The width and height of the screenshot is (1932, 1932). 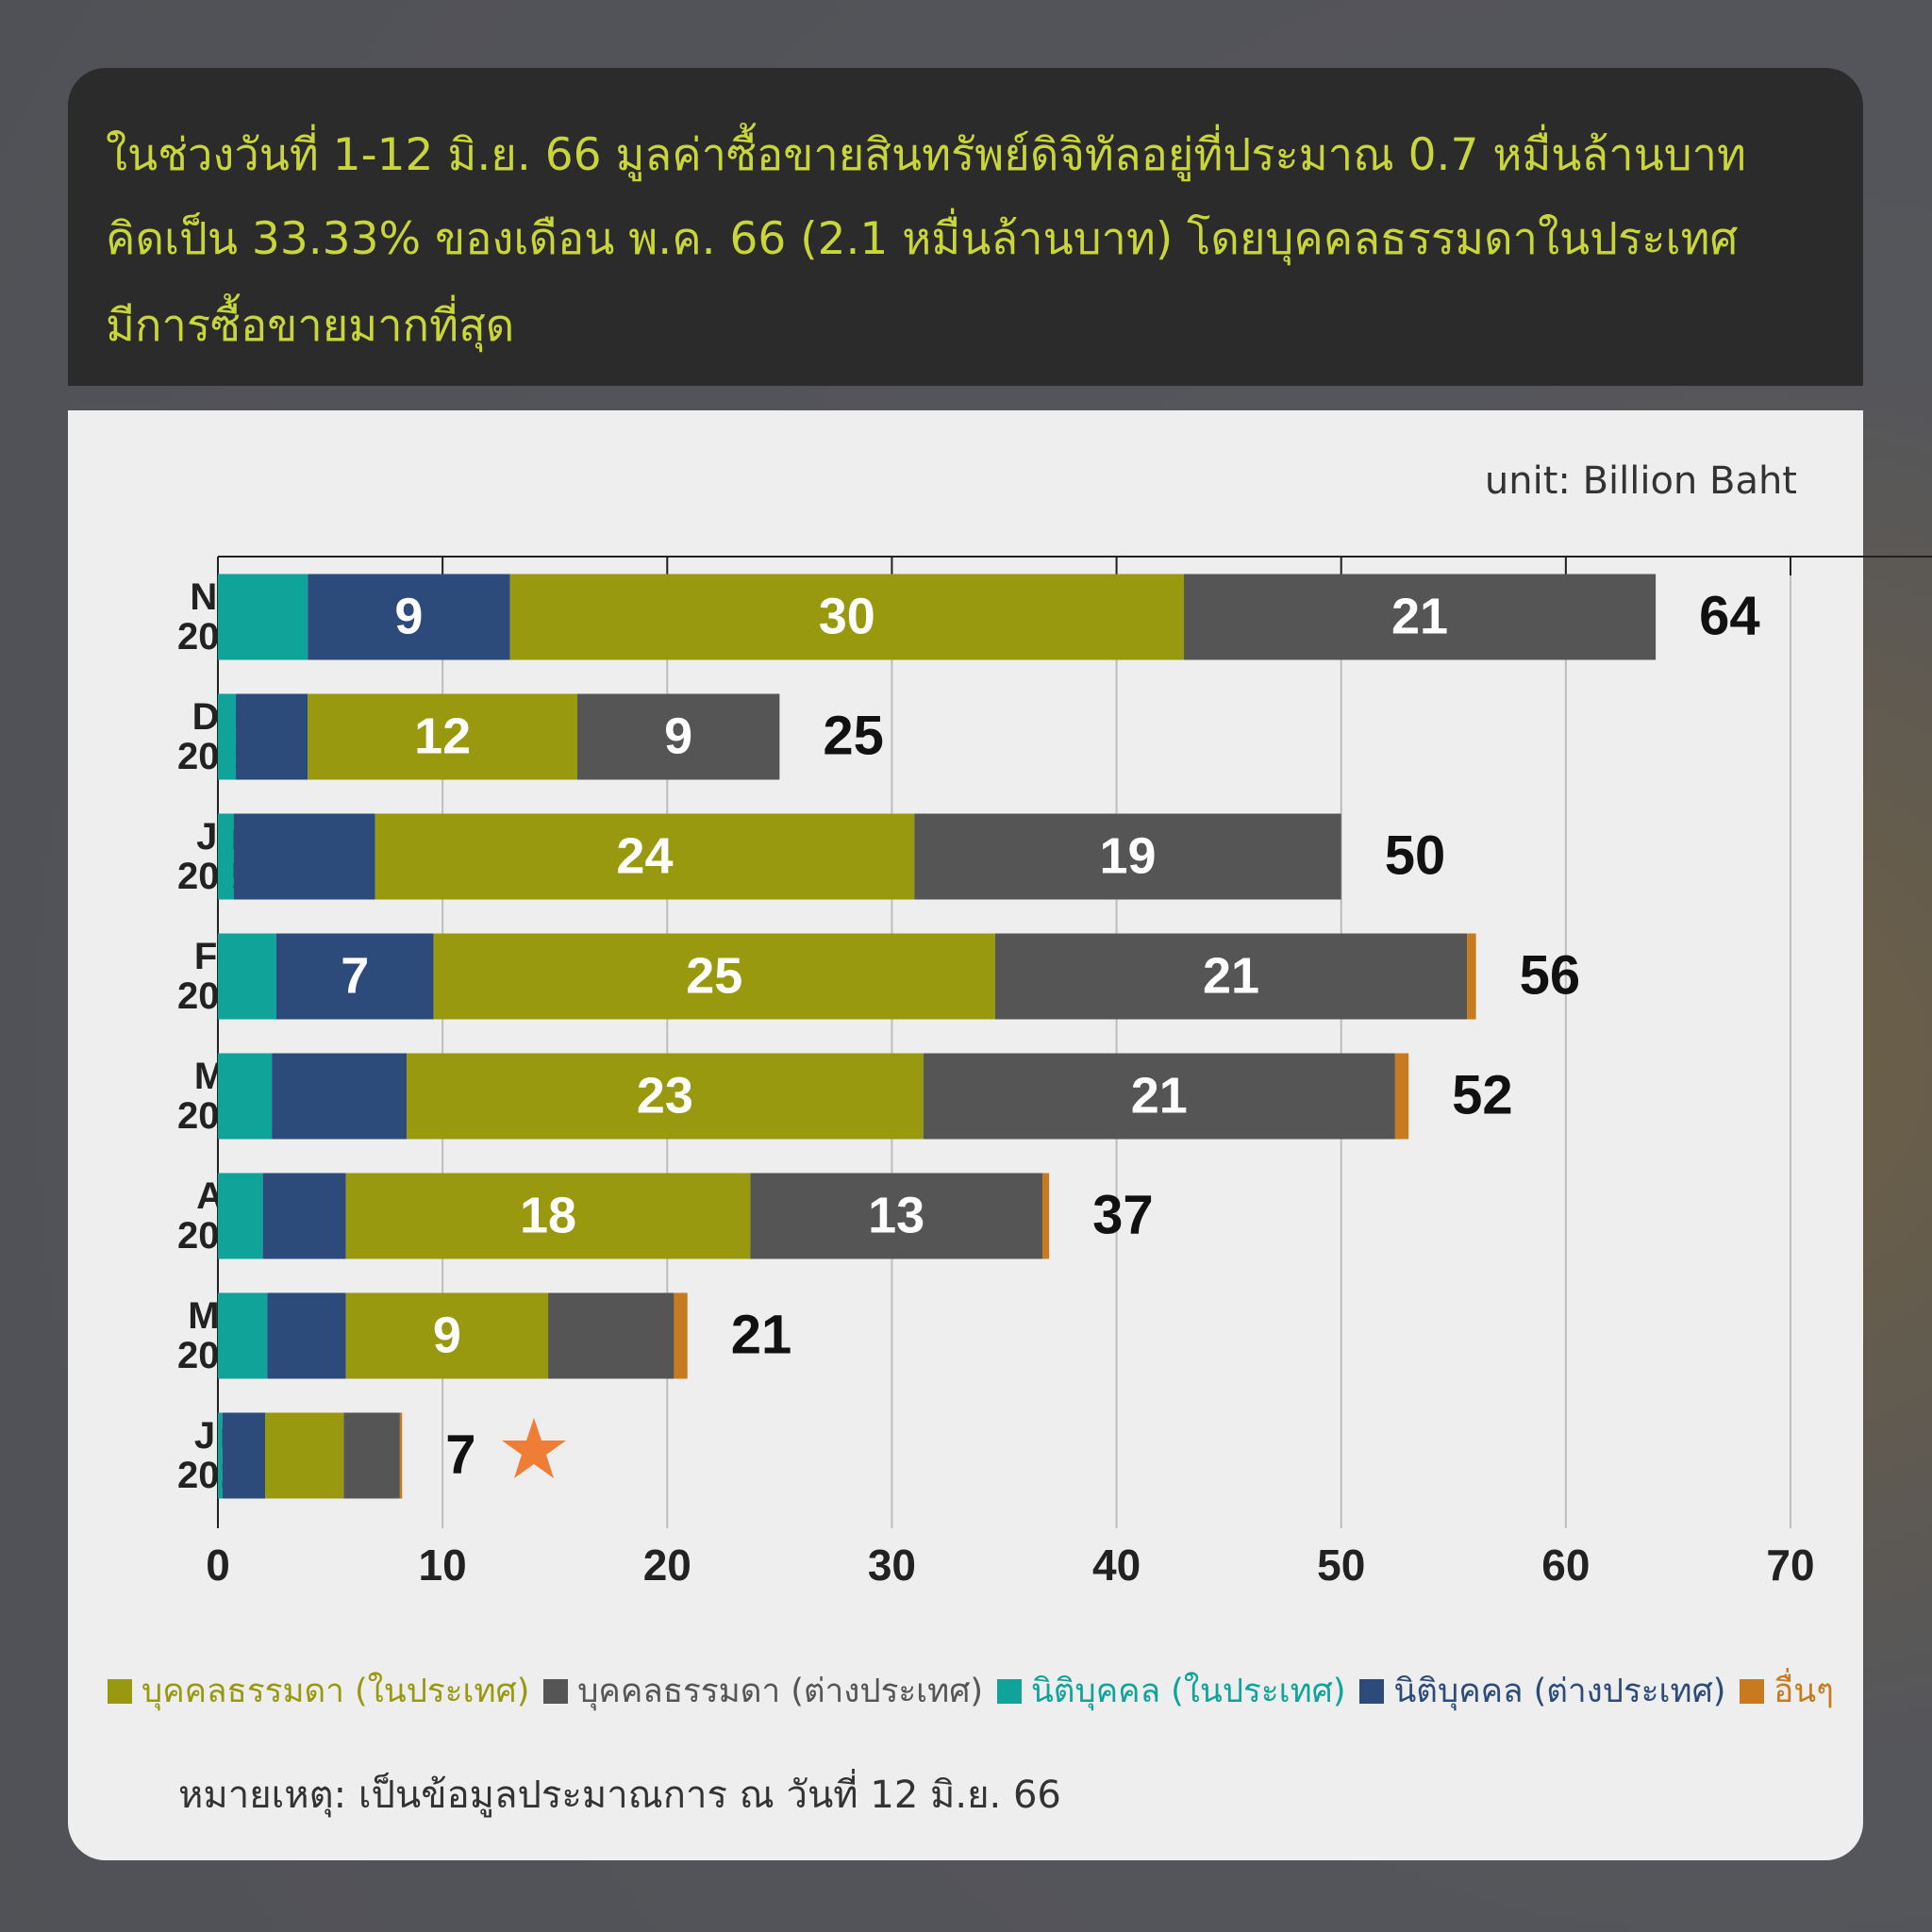 What do you see at coordinates (1188, 1692) in the screenshot?
I see `legend-label: นิติบุคคล (ในประเทศ)` at bounding box center [1188, 1692].